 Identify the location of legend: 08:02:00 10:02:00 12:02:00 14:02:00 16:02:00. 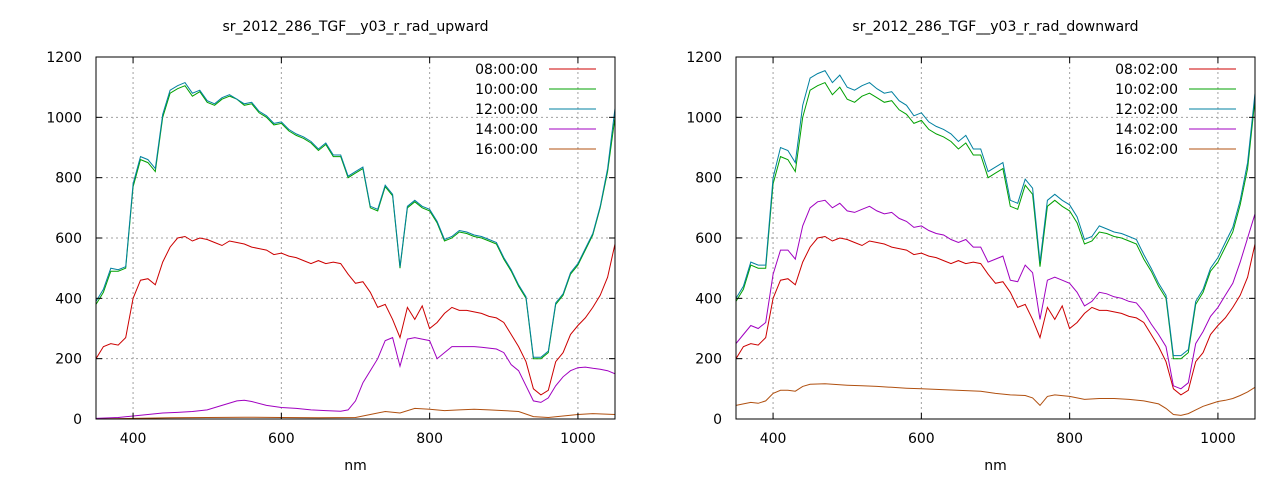
(1175, 110).